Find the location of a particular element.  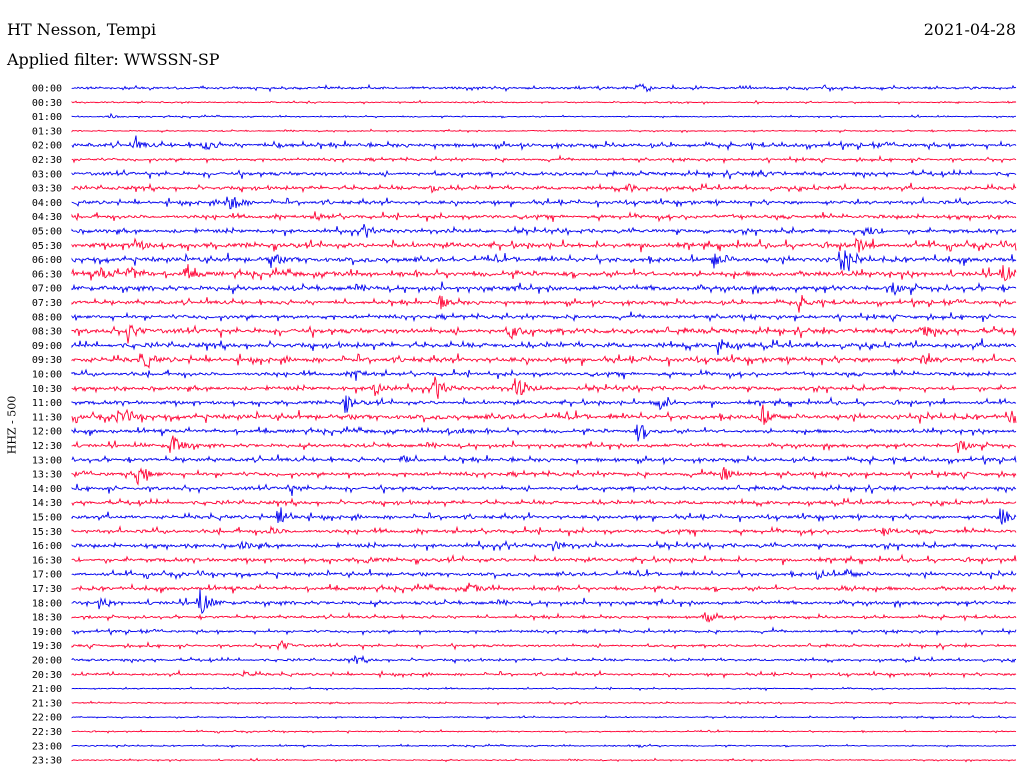

station-title: HT Nesson, Tempi is located at coordinates (82, 29).